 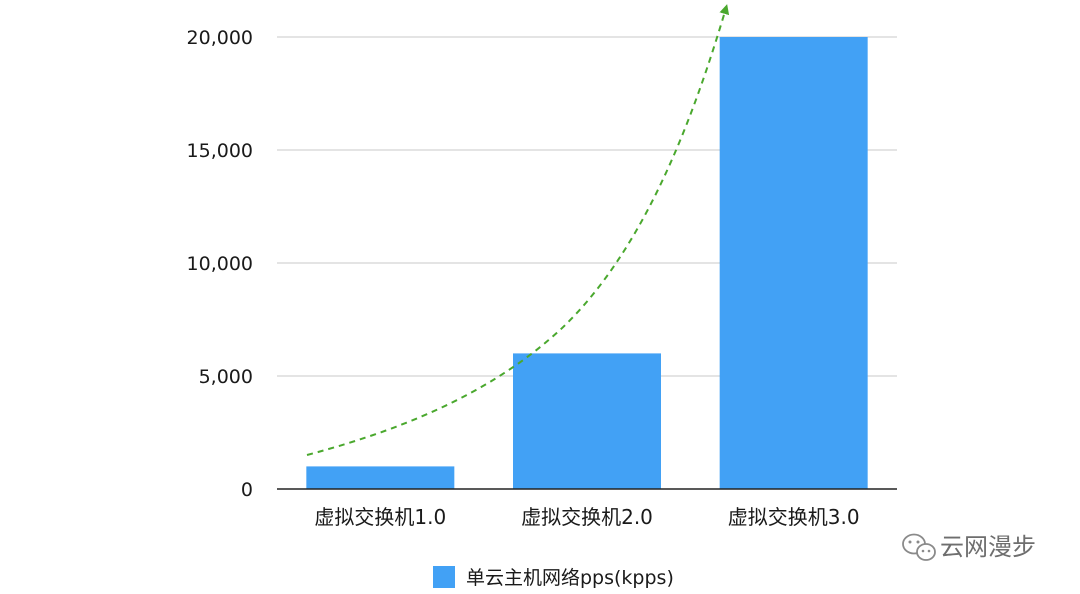 I want to click on x-axis-category-labels: 虚拟交换机1.0 虚拟交换机2.0 虚拟交换机3.0, so click(x=586, y=517).